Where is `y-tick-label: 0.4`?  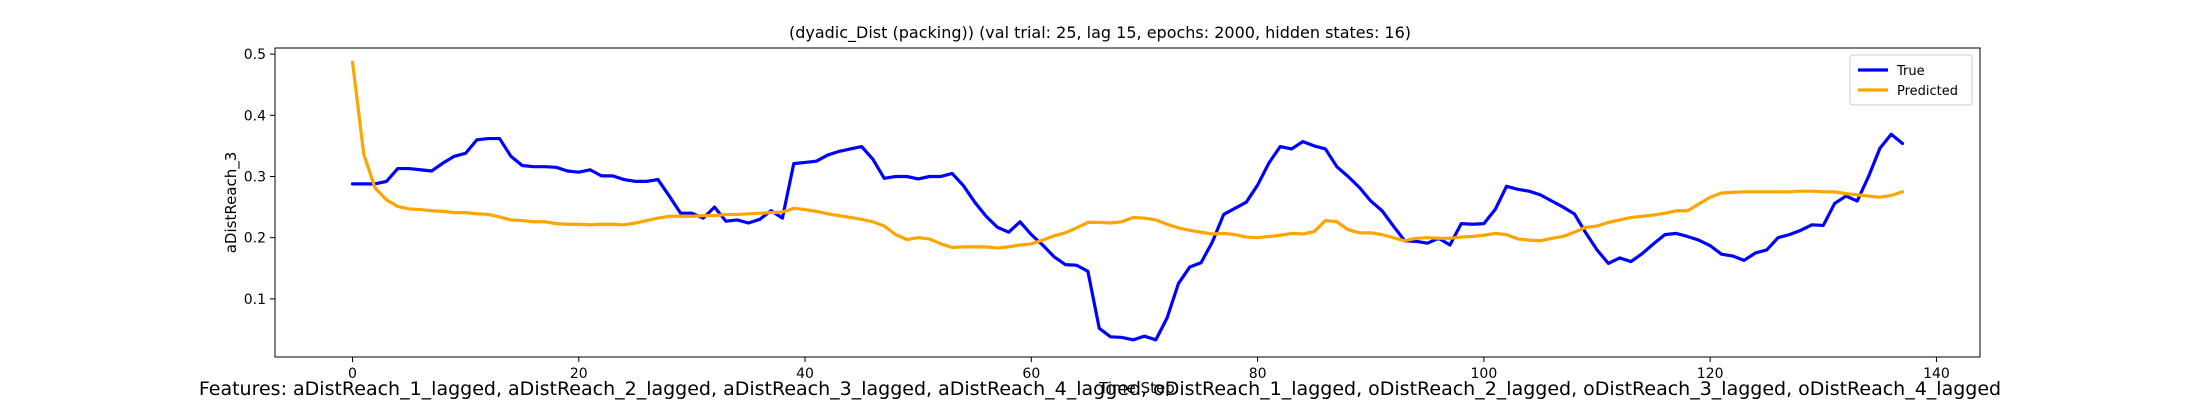
y-tick-label: 0.4 is located at coordinates (255, 116).